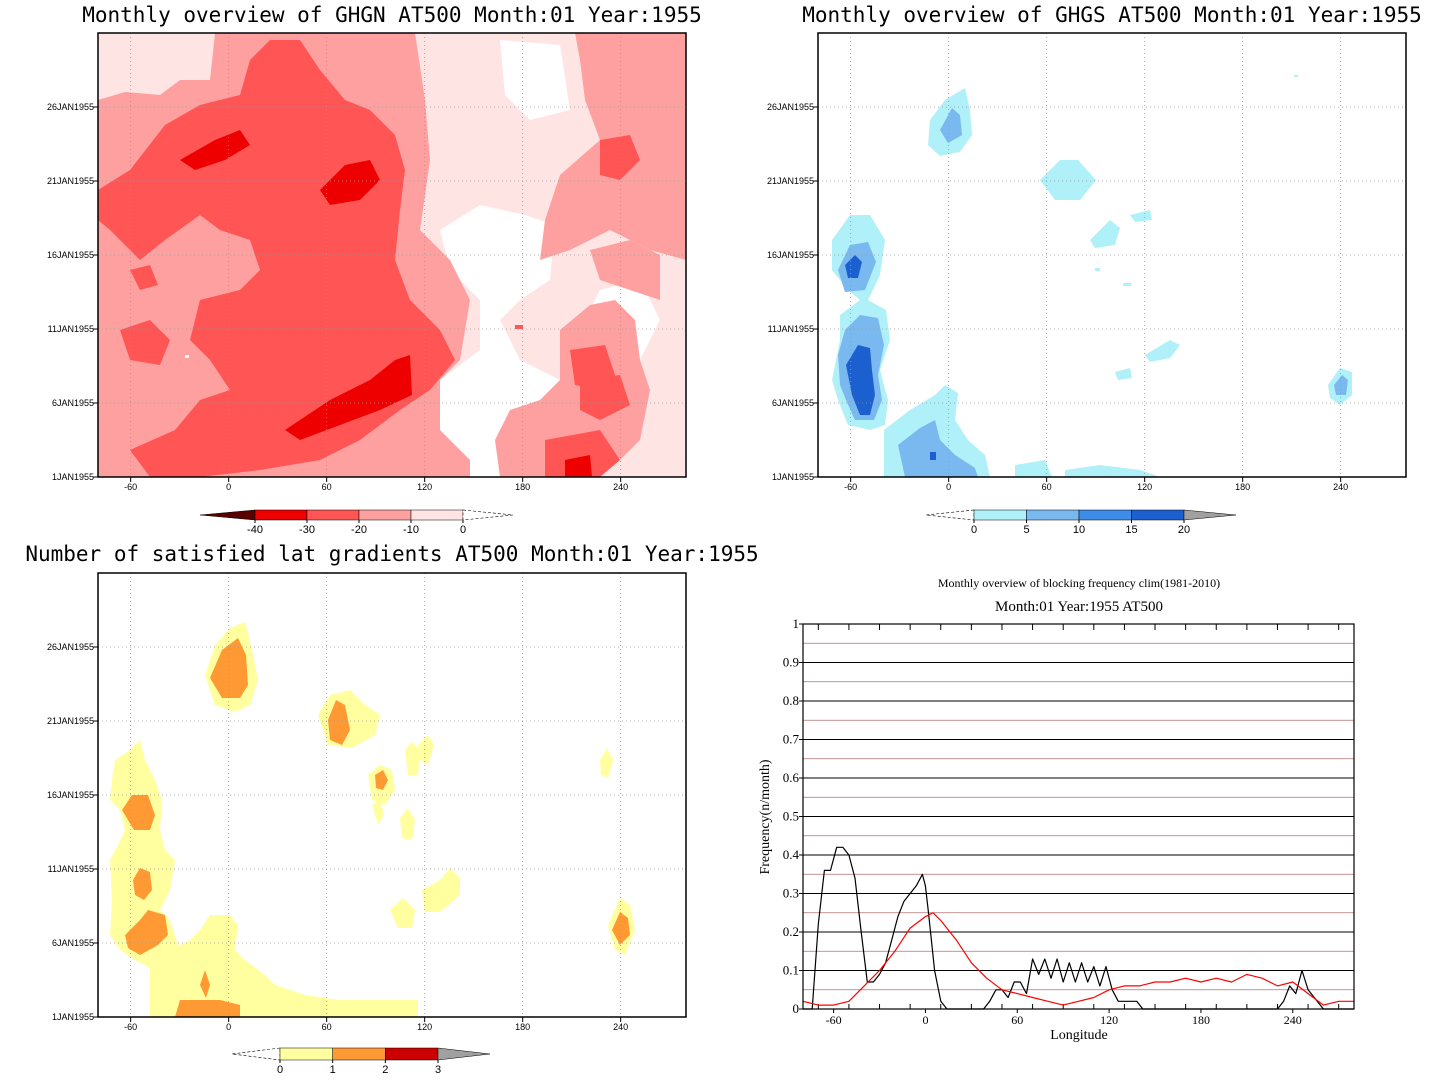 The image size is (1440, 1091). Describe the element at coordinates (796, 623) in the screenshot. I see `y-tick-label: 1` at that location.